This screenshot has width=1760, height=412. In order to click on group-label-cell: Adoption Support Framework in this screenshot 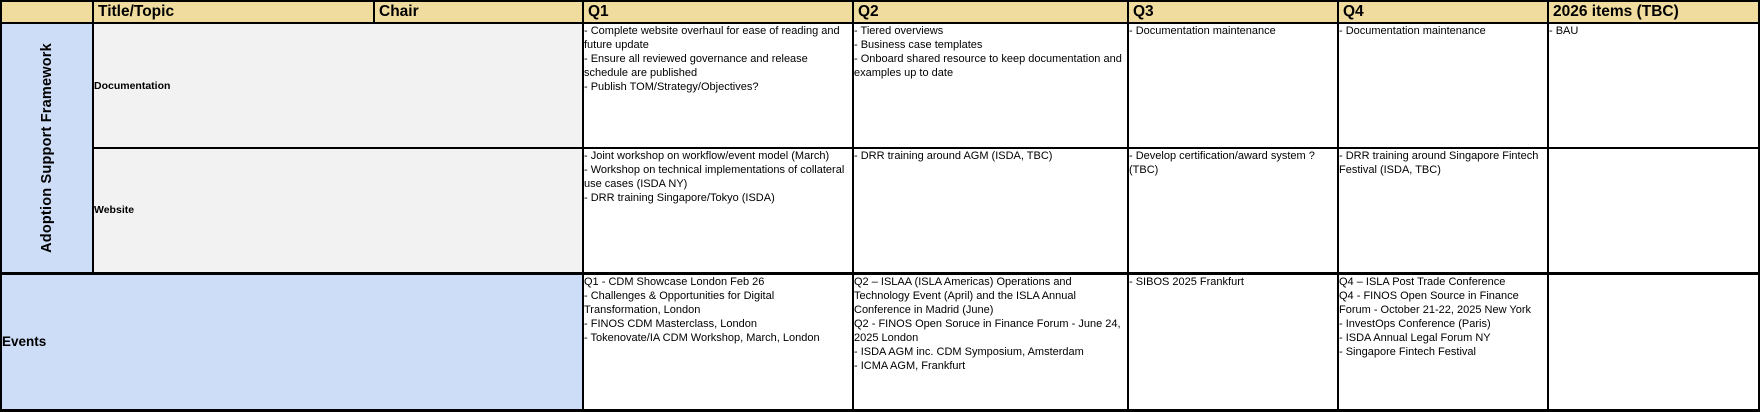, I will do `click(47, 148)`.